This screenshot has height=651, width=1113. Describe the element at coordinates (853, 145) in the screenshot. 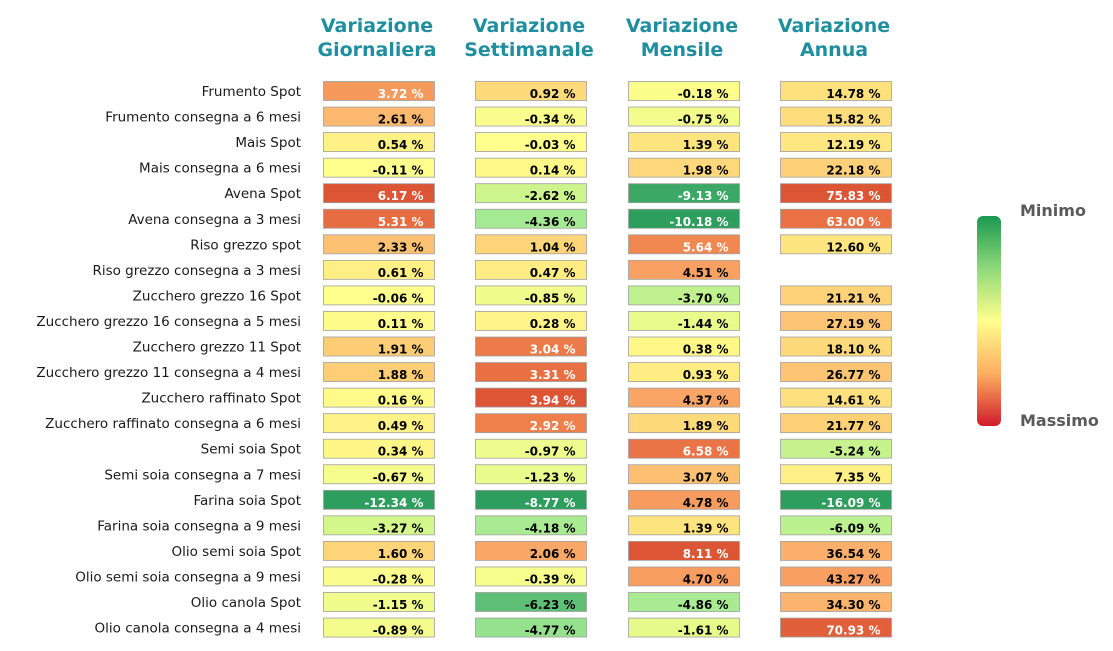

I see `cell-value-label: 12.19 %` at that location.